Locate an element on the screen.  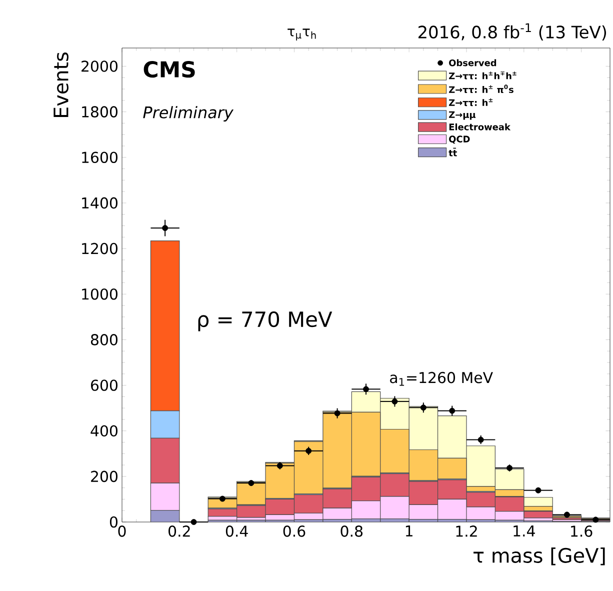
y-tick-label: 200 is located at coordinates (104, 476).